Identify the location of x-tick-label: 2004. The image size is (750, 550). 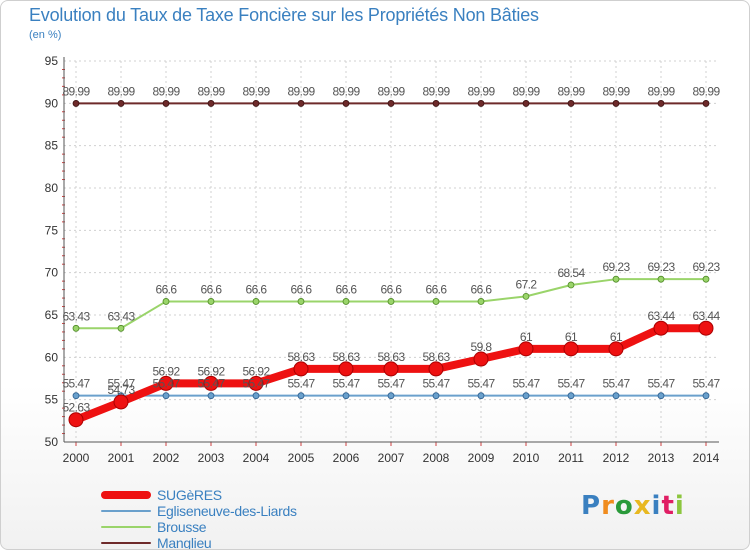
(256, 458).